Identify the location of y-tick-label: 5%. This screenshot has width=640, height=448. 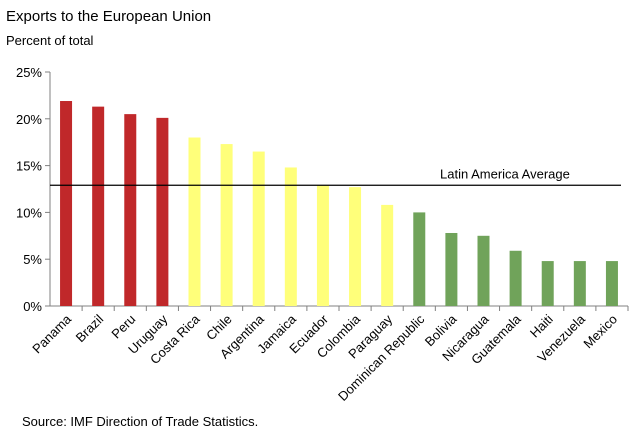
(32, 259).